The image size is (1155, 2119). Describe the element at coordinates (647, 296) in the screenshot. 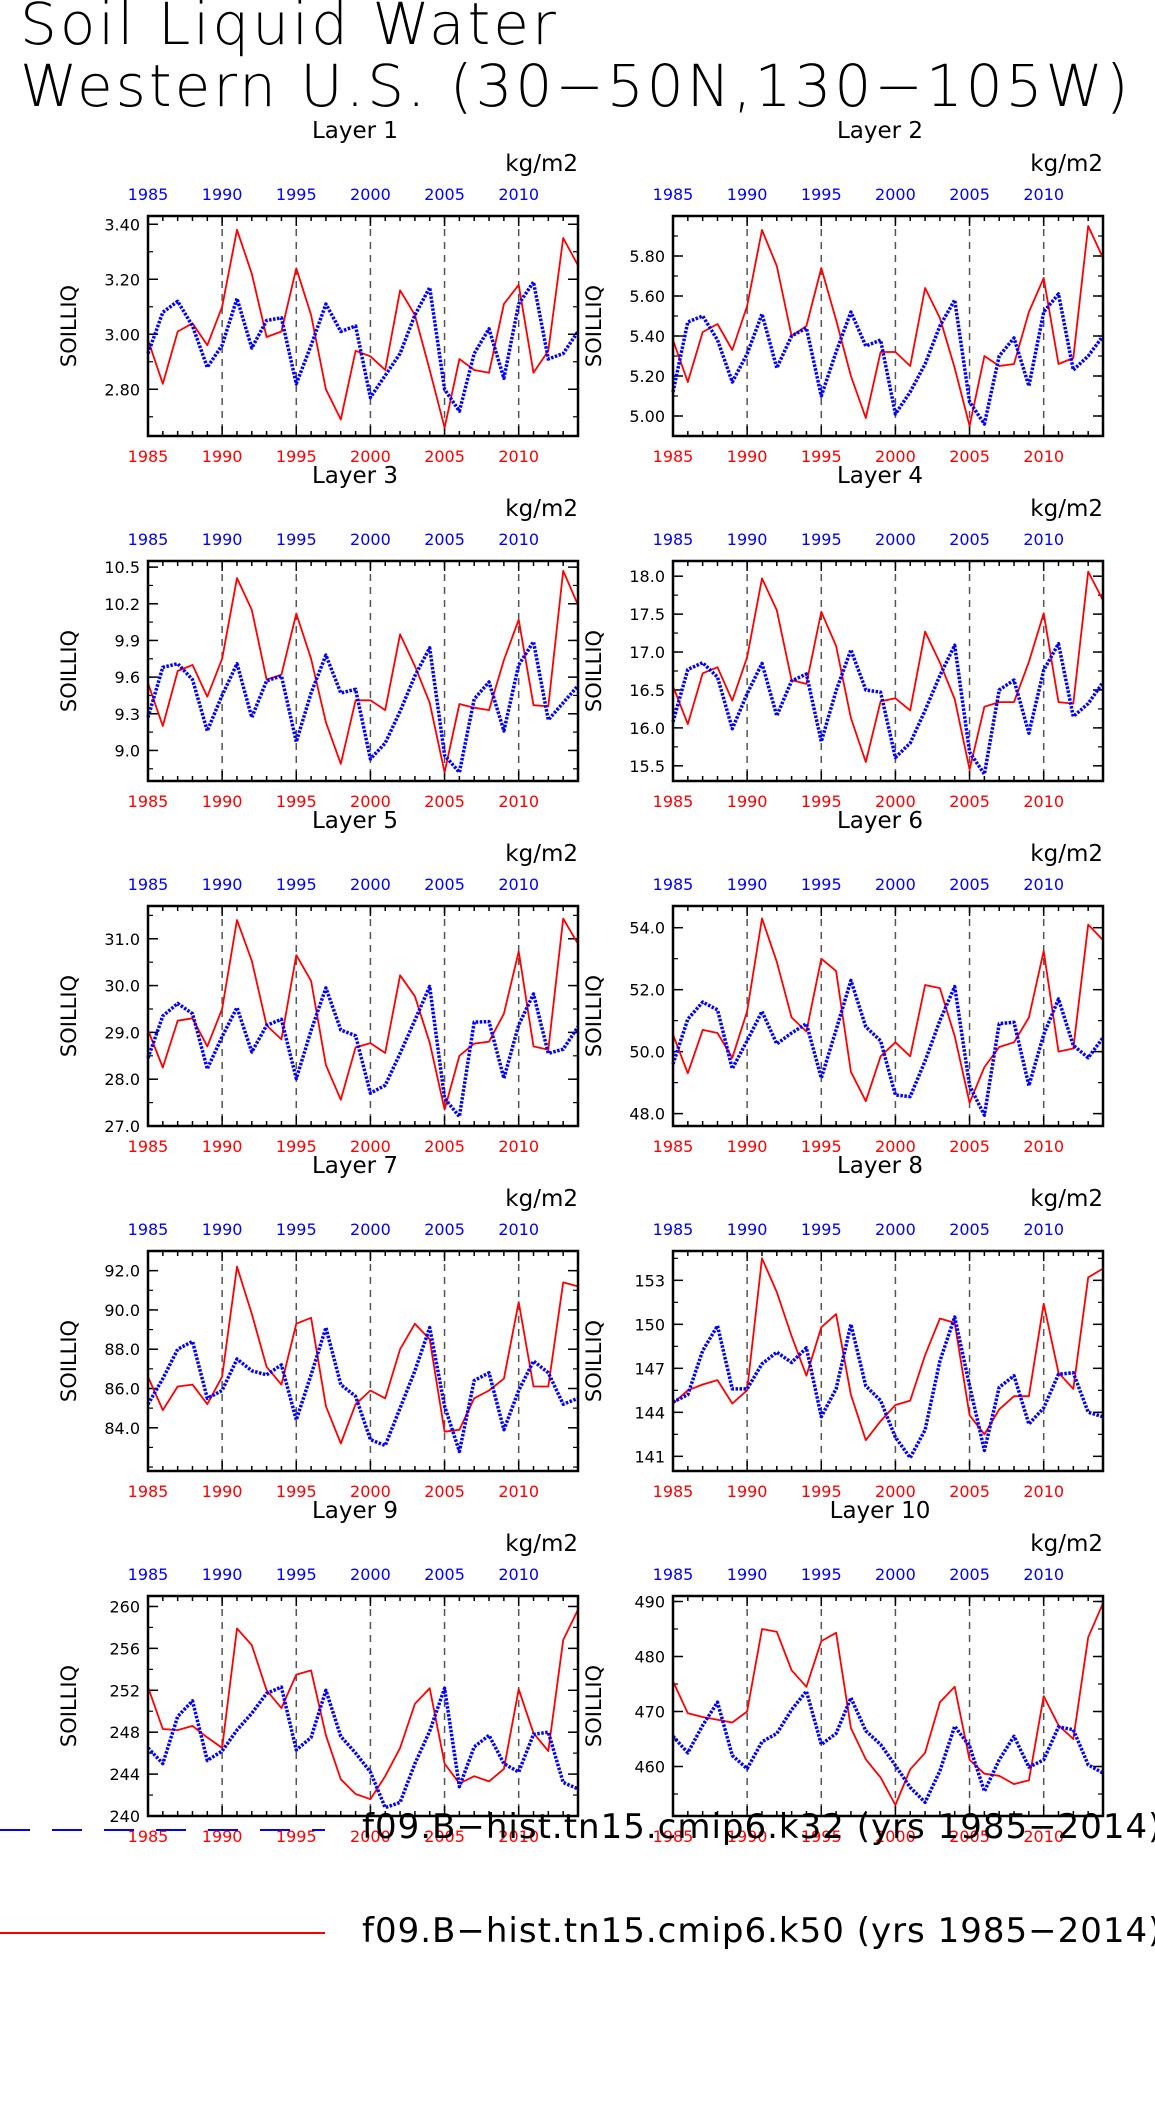

I see `y-tick-label: 5.60` at that location.